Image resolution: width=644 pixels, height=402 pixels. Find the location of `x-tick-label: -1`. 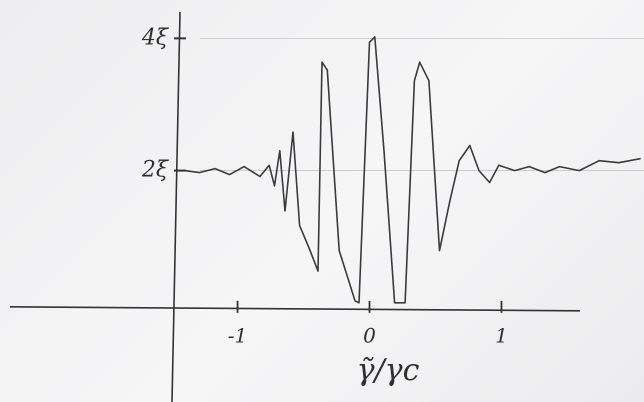

x-tick-label: -1 is located at coordinates (237, 335).